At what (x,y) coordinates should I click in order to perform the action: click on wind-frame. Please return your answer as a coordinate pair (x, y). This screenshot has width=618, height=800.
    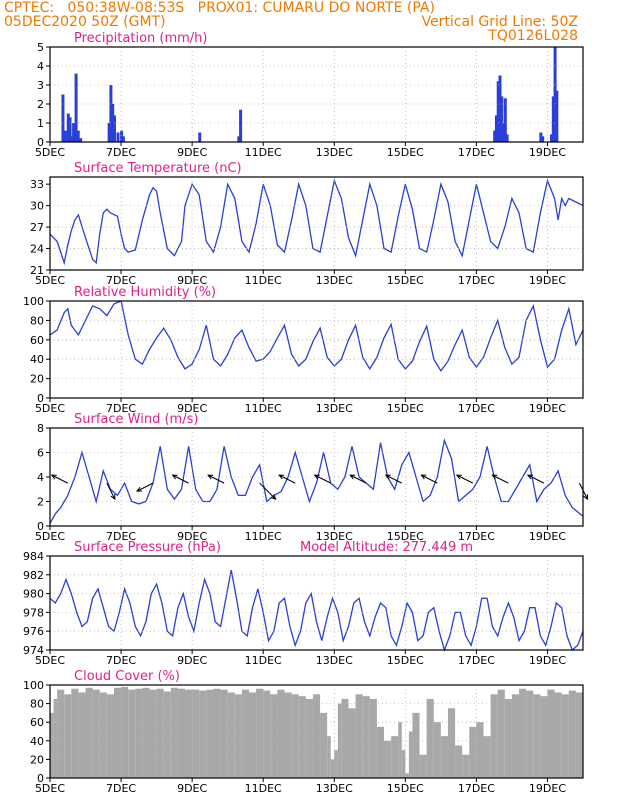
    Looking at the image, I should click on (316, 477).